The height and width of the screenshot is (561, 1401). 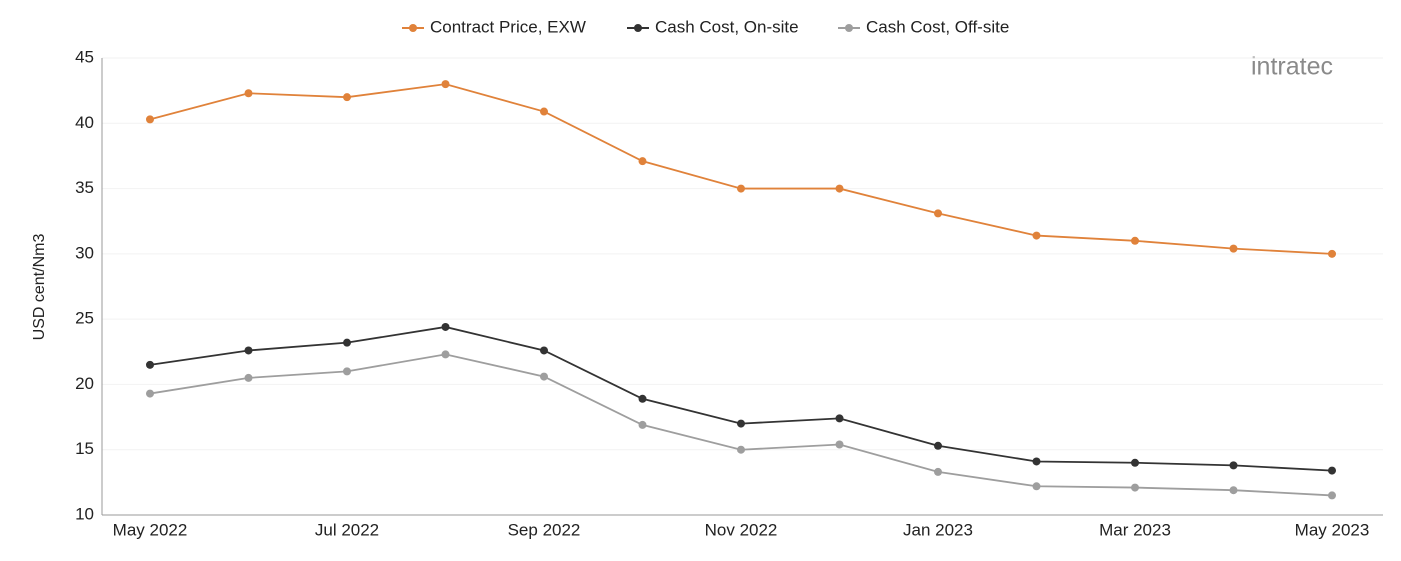 I want to click on legend-label: Contract Price, EXW, so click(x=508, y=26).